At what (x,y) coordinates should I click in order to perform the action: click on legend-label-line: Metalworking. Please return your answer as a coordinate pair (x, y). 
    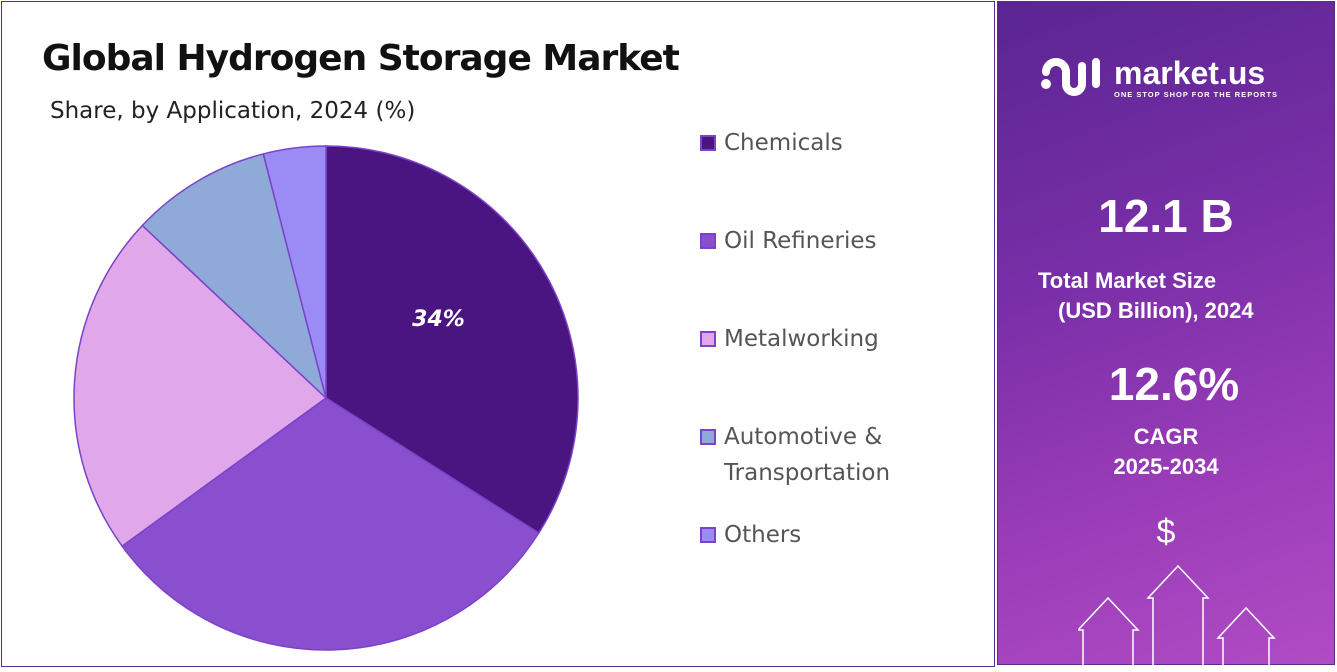
    Looking at the image, I should click on (801, 339).